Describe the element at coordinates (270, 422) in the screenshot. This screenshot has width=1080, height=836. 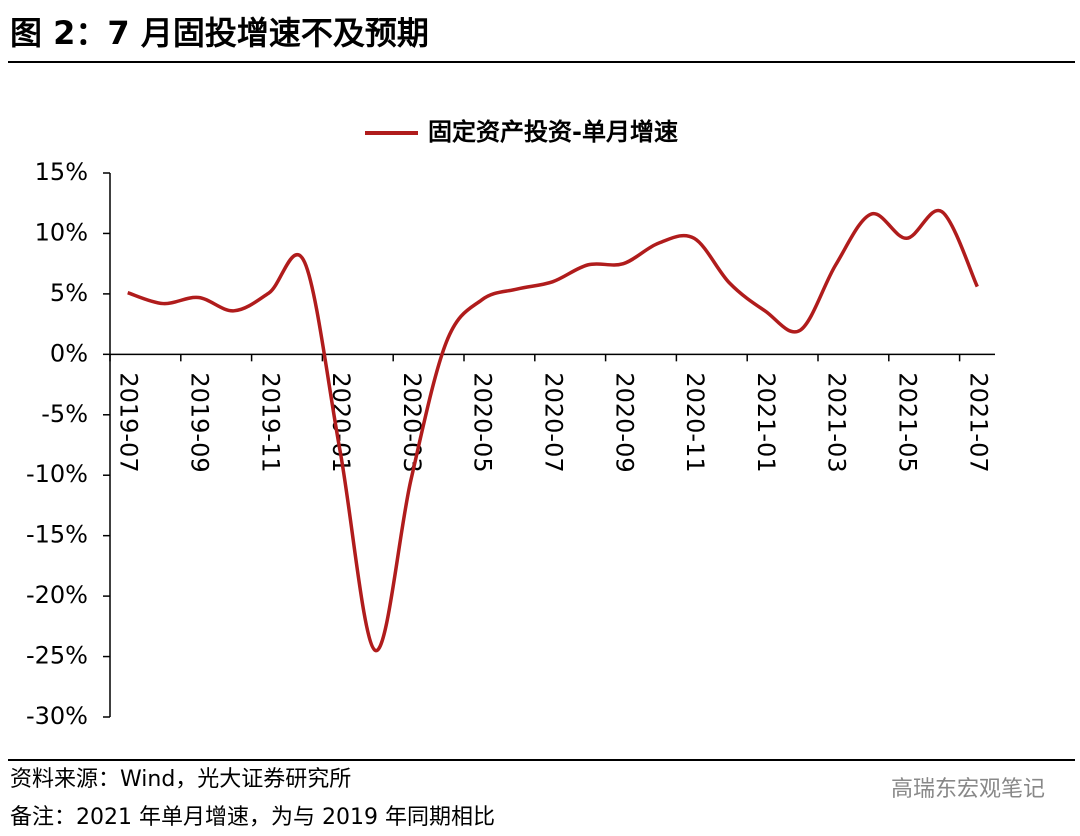
I see `x-tick-label: 2019-11` at that location.